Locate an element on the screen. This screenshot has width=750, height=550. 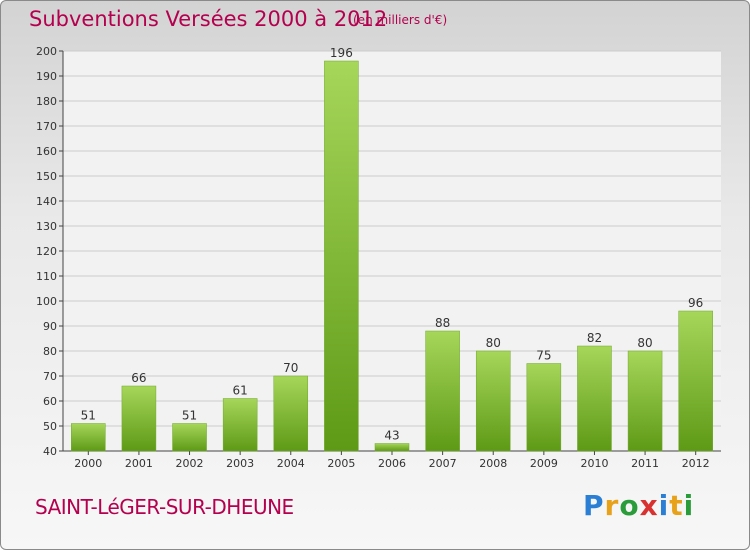
x-tick-label: 2001 is located at coordinates (139, 463).